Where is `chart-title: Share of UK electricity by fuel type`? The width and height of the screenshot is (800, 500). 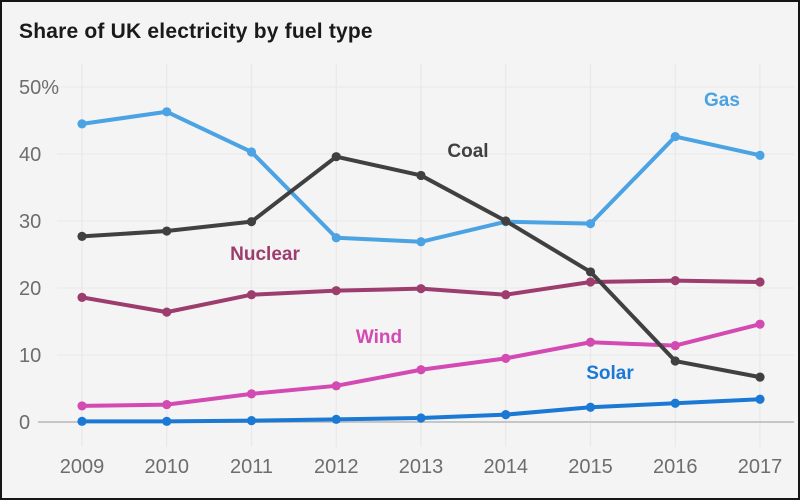 chart-title: Share of UK electricity by fuel type is located at coordinates (196, 31).